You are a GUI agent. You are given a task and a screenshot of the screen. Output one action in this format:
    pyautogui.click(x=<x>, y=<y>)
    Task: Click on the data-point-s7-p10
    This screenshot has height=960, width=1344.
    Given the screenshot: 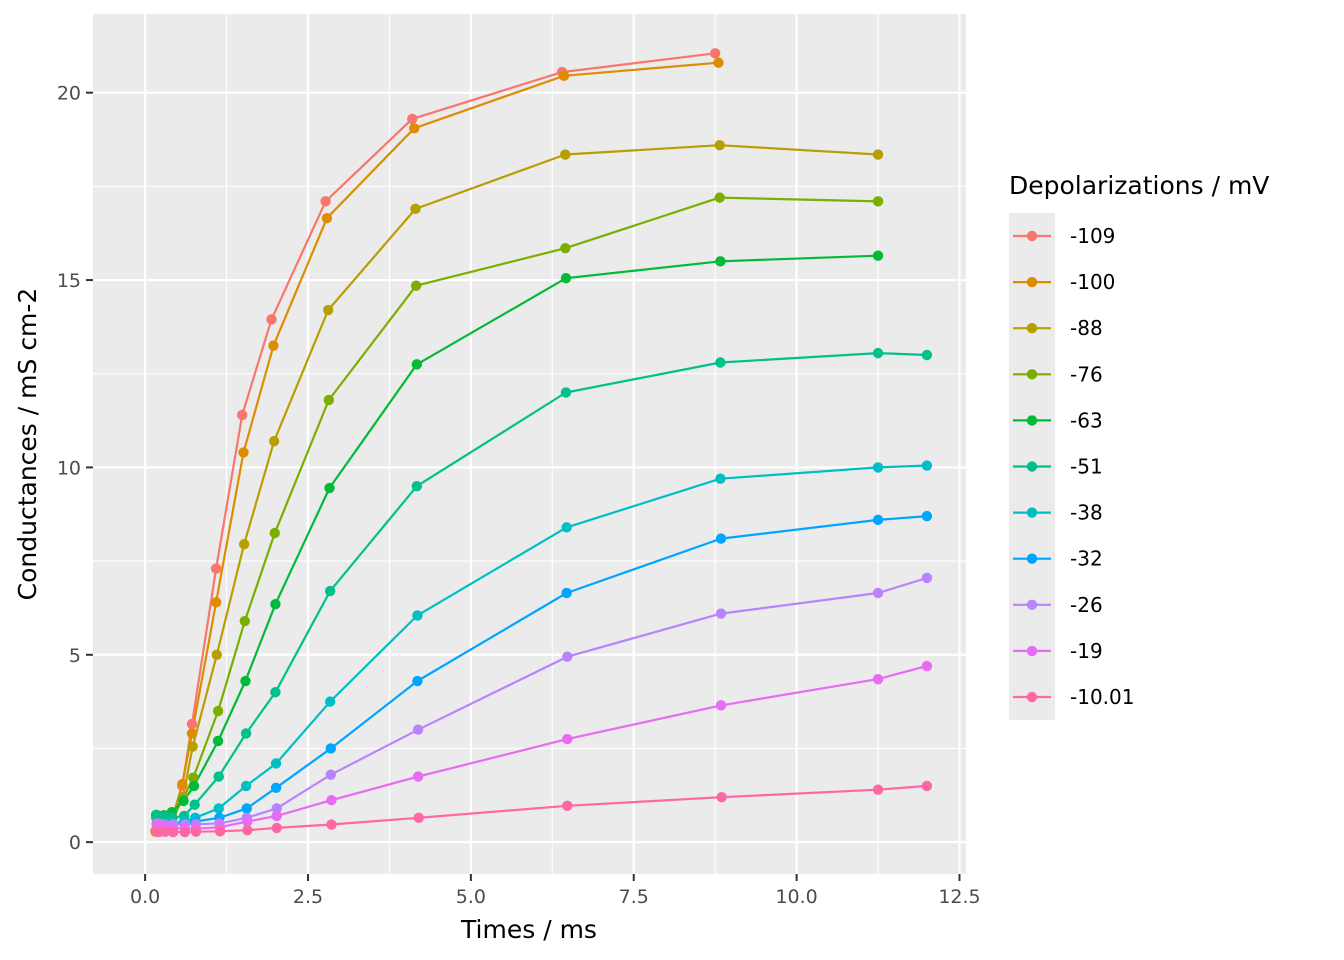 What is the action you would take?
    pyautogui.click(x=417, y=681)
    